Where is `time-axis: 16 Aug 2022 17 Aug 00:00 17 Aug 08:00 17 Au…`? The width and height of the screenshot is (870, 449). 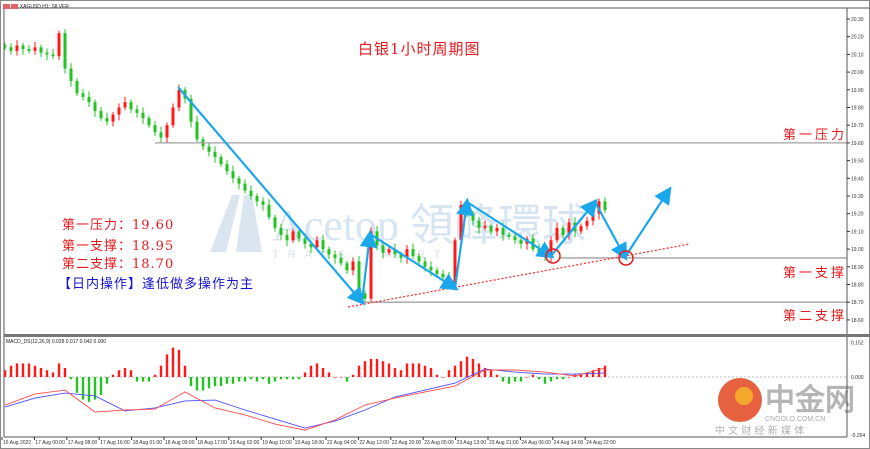 time-axis: 16 Aug 2022 17 Aug 00:00 17 Aug 08:00 17 Au… is located at coordinates (308, 441).